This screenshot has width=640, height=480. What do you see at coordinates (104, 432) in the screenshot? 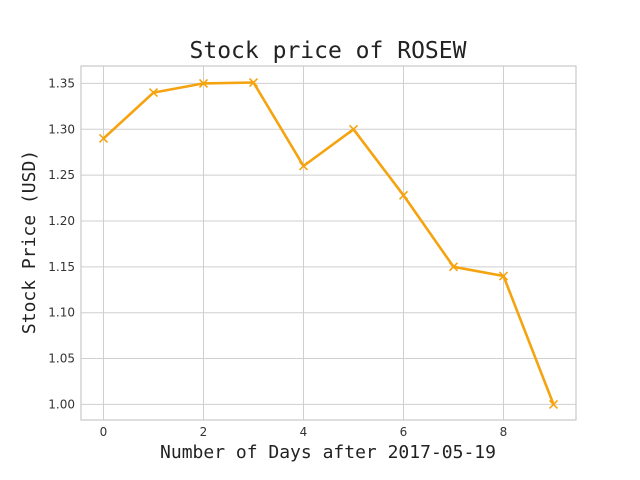
I see `x-tick-label: 0` at bounding box center [104, 432].